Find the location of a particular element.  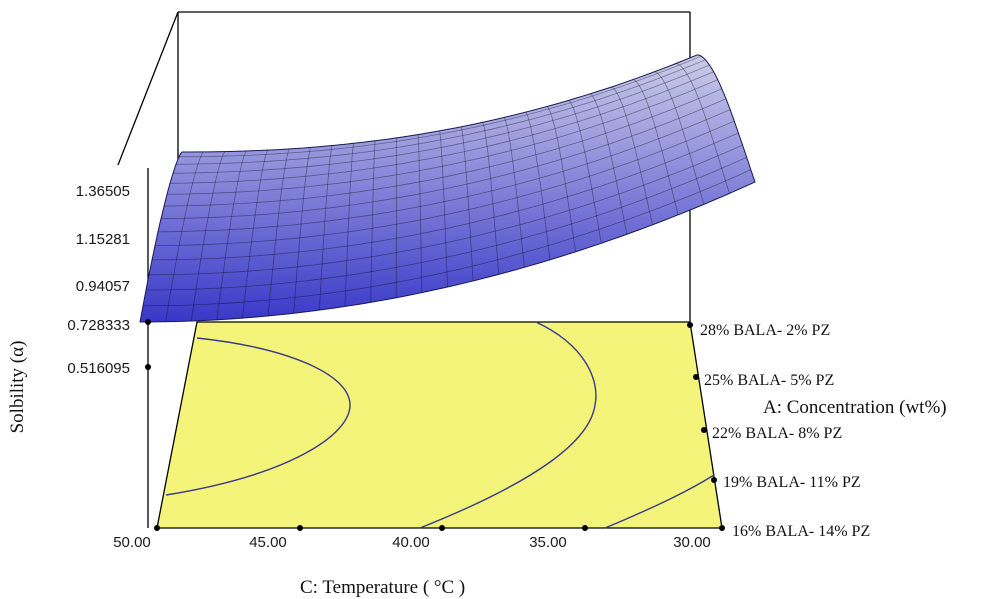

z-tick-label: 0.728333 is located at coordinates (98, 325).